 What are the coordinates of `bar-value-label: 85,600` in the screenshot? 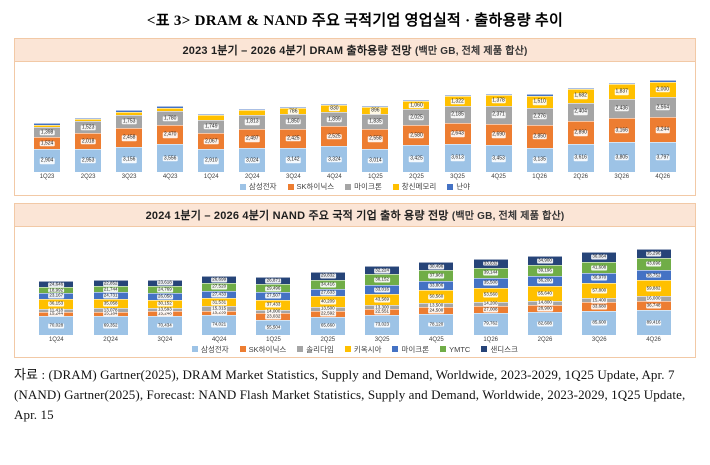 It's located at (599, 323).